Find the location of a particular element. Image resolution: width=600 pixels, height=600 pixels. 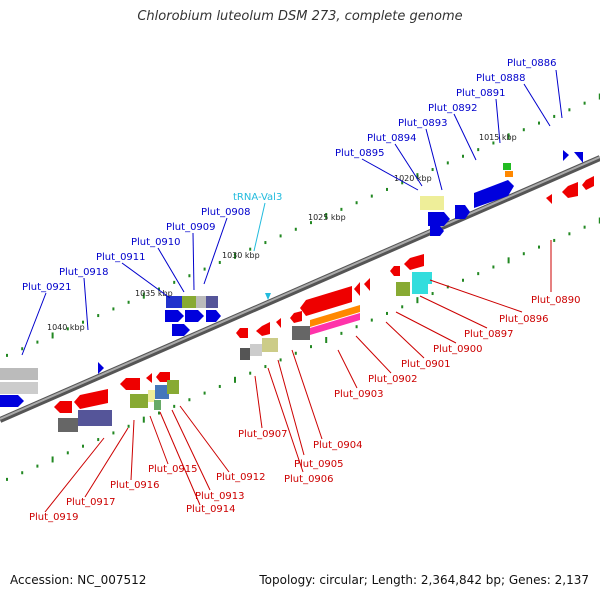

scale-label: 1030 kbp is located at coordinates (241, 255).